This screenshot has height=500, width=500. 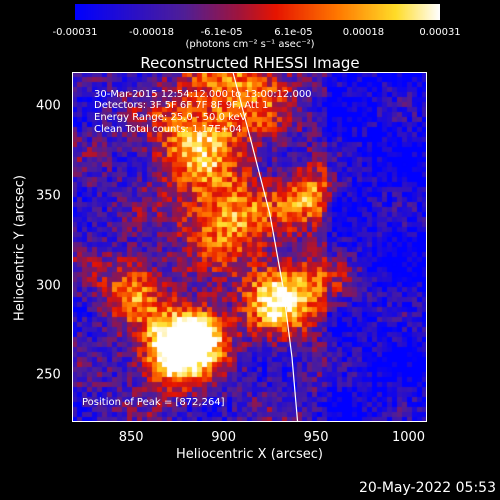 I want to click on clean-counts-text: Clean Total counts: 1.17E+04, so click(x=168, y=129).